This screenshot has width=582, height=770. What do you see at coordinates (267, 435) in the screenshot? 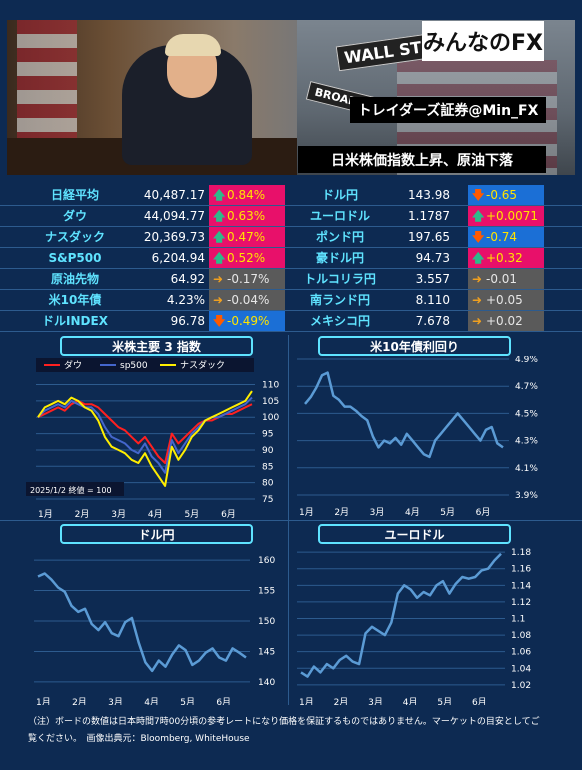
I see `y-tick-label: 95` at bounding box center [267, 435].